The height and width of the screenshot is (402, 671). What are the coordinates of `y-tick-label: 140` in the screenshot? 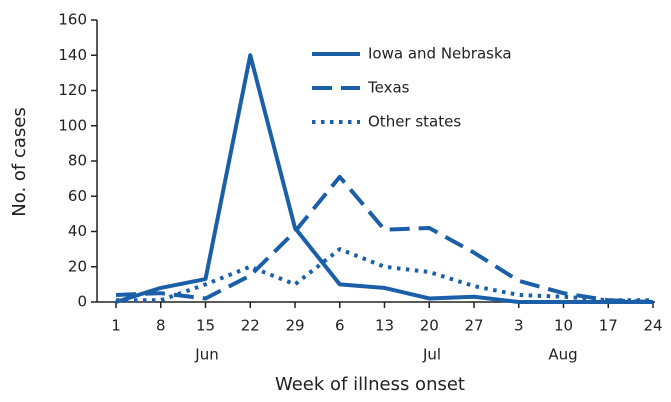 It's located at (72, 55).